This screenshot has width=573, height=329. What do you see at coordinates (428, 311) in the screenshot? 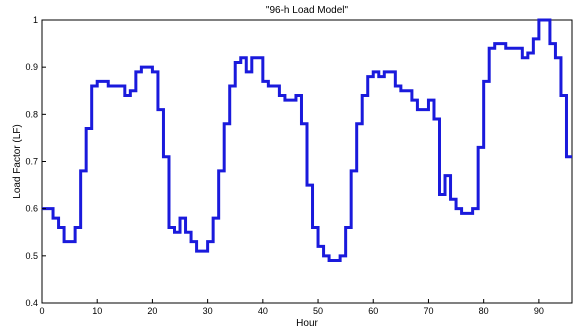
I see `x-tick-label-70: 70` at bounding box center [428, 311].